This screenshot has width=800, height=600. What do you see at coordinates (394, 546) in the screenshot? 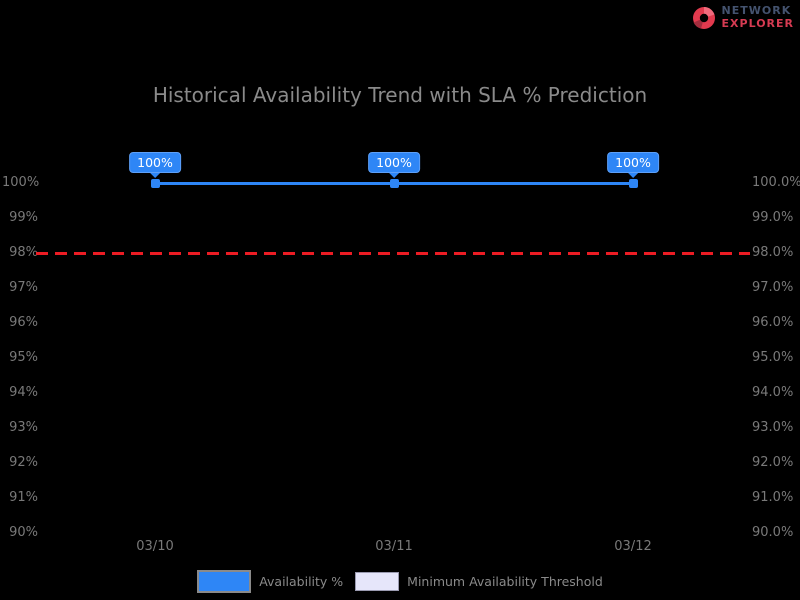
I see `x-axis-tick: 03/11` at bounding box center [394, 546].